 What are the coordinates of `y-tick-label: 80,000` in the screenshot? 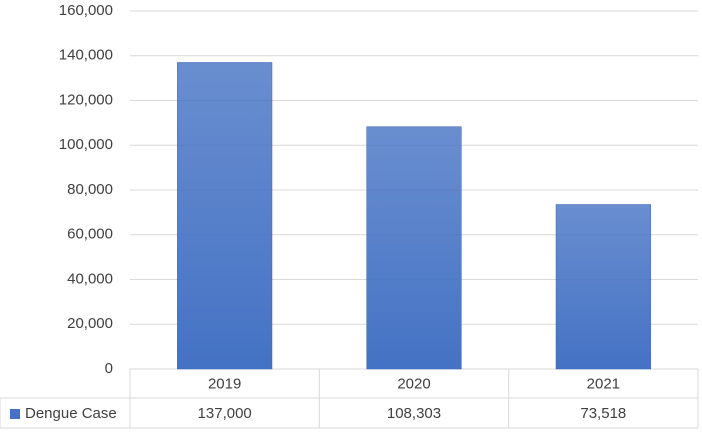 It's located at (90, 189).